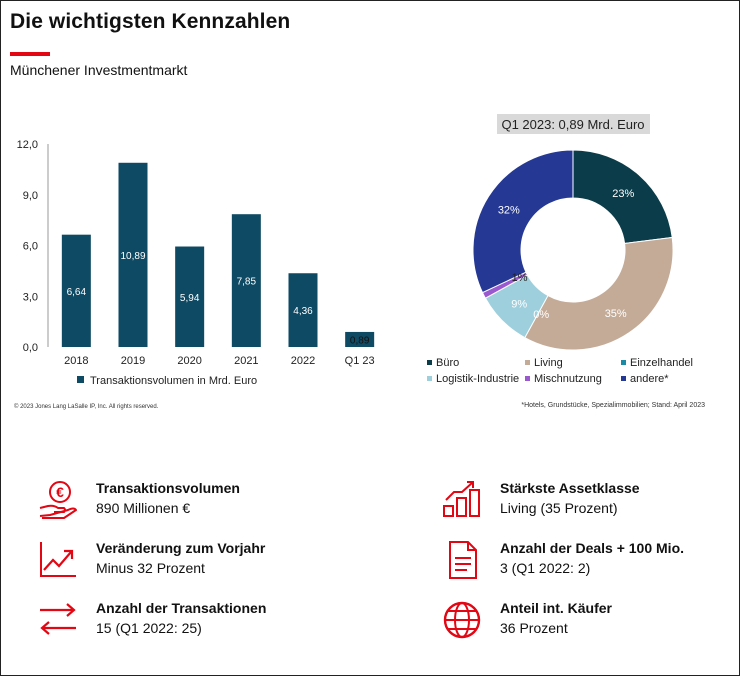  Describe the element at coordinates (30, 54) in the screenshot. I see `accent-rule` at that location.